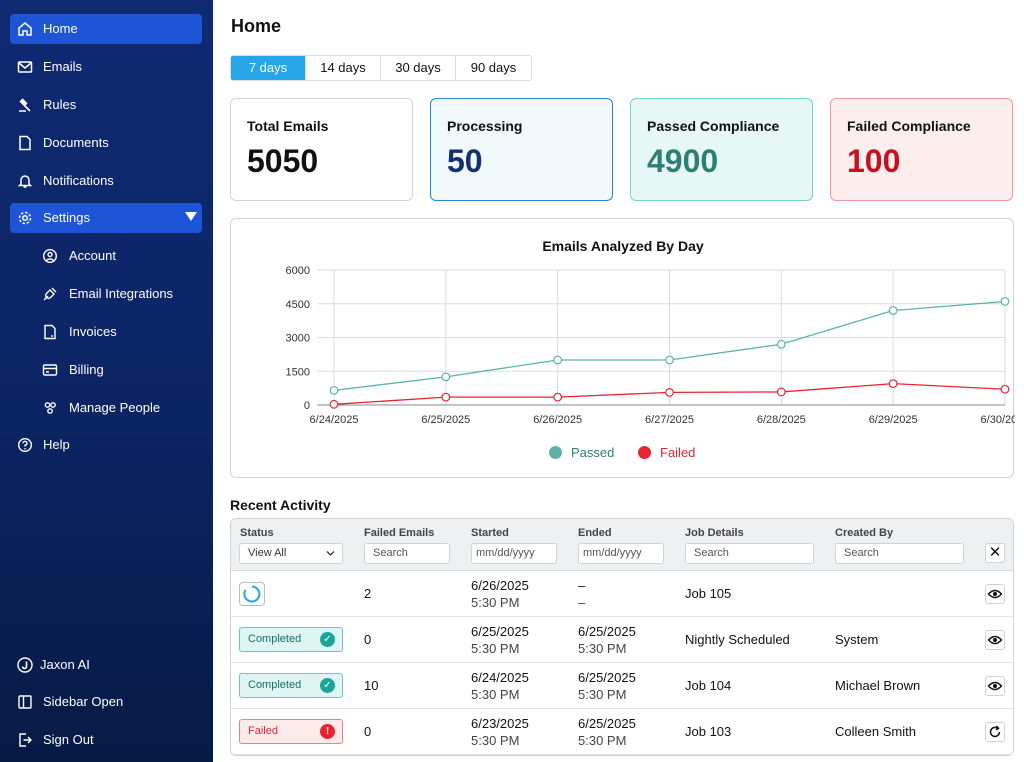  I want to click on created-by-search-input: Search, so click(899, 553).